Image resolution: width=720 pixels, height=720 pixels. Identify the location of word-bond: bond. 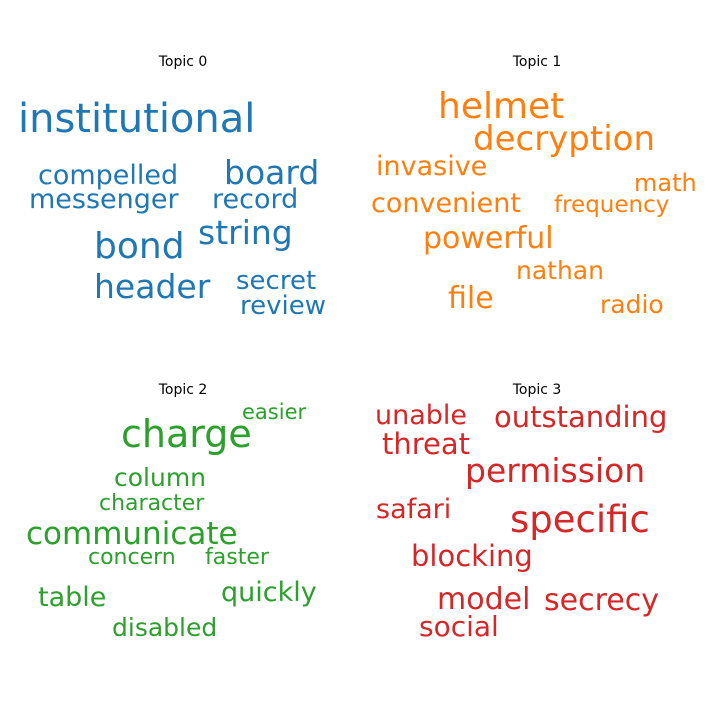
(139, 246).